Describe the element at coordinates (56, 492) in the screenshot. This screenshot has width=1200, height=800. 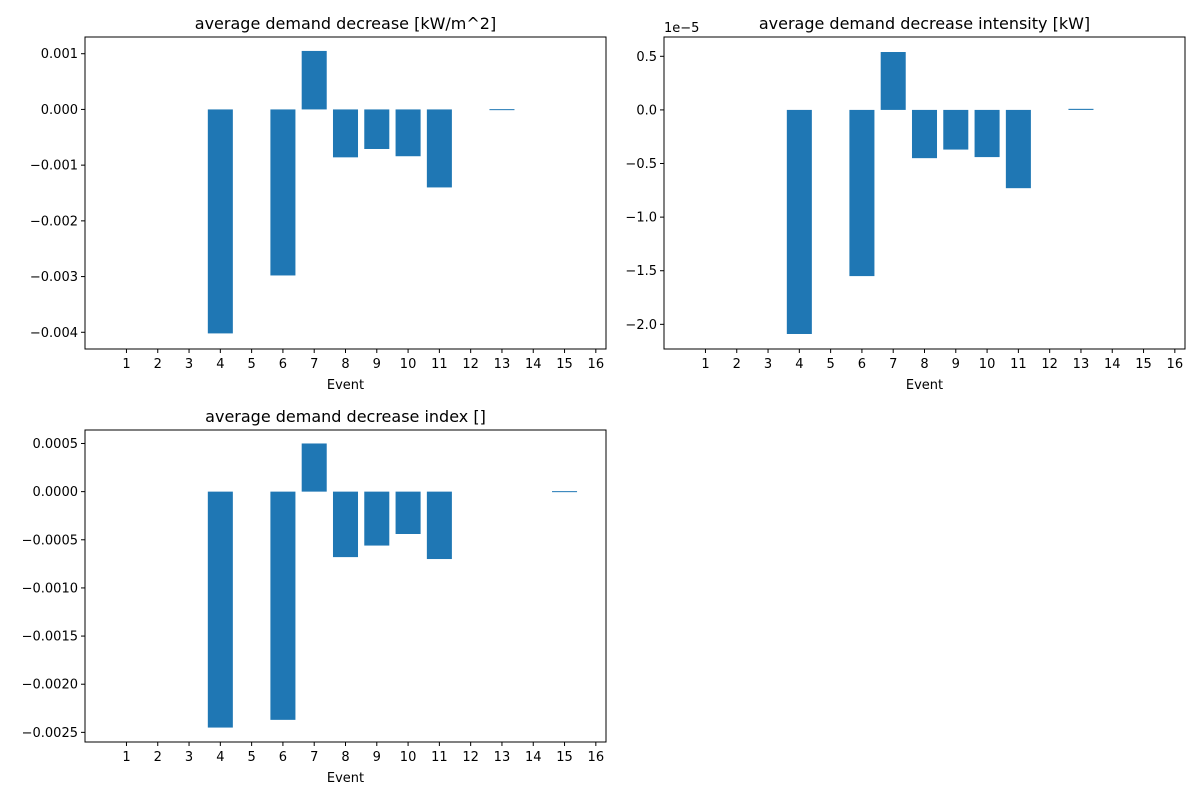
I see `y-tick-label: 0.0000` at that location.